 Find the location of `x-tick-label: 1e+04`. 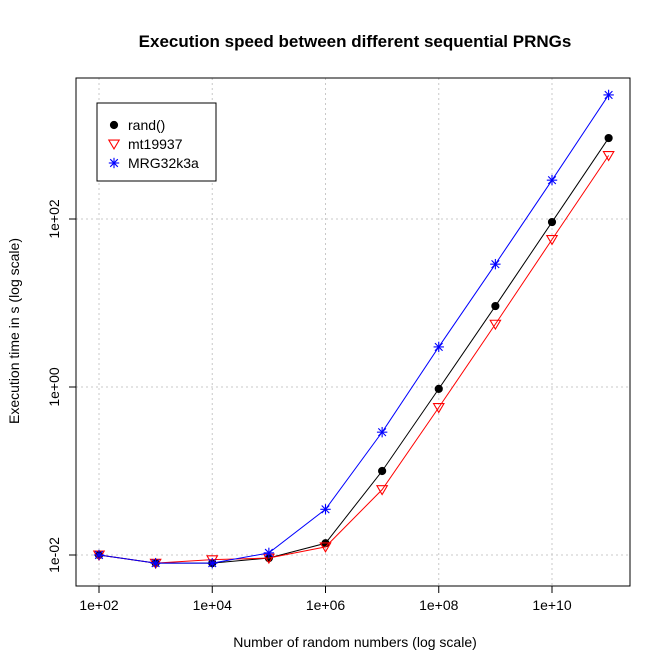

x-tick-label: 1e+04 is located at coordinates (213, 605).